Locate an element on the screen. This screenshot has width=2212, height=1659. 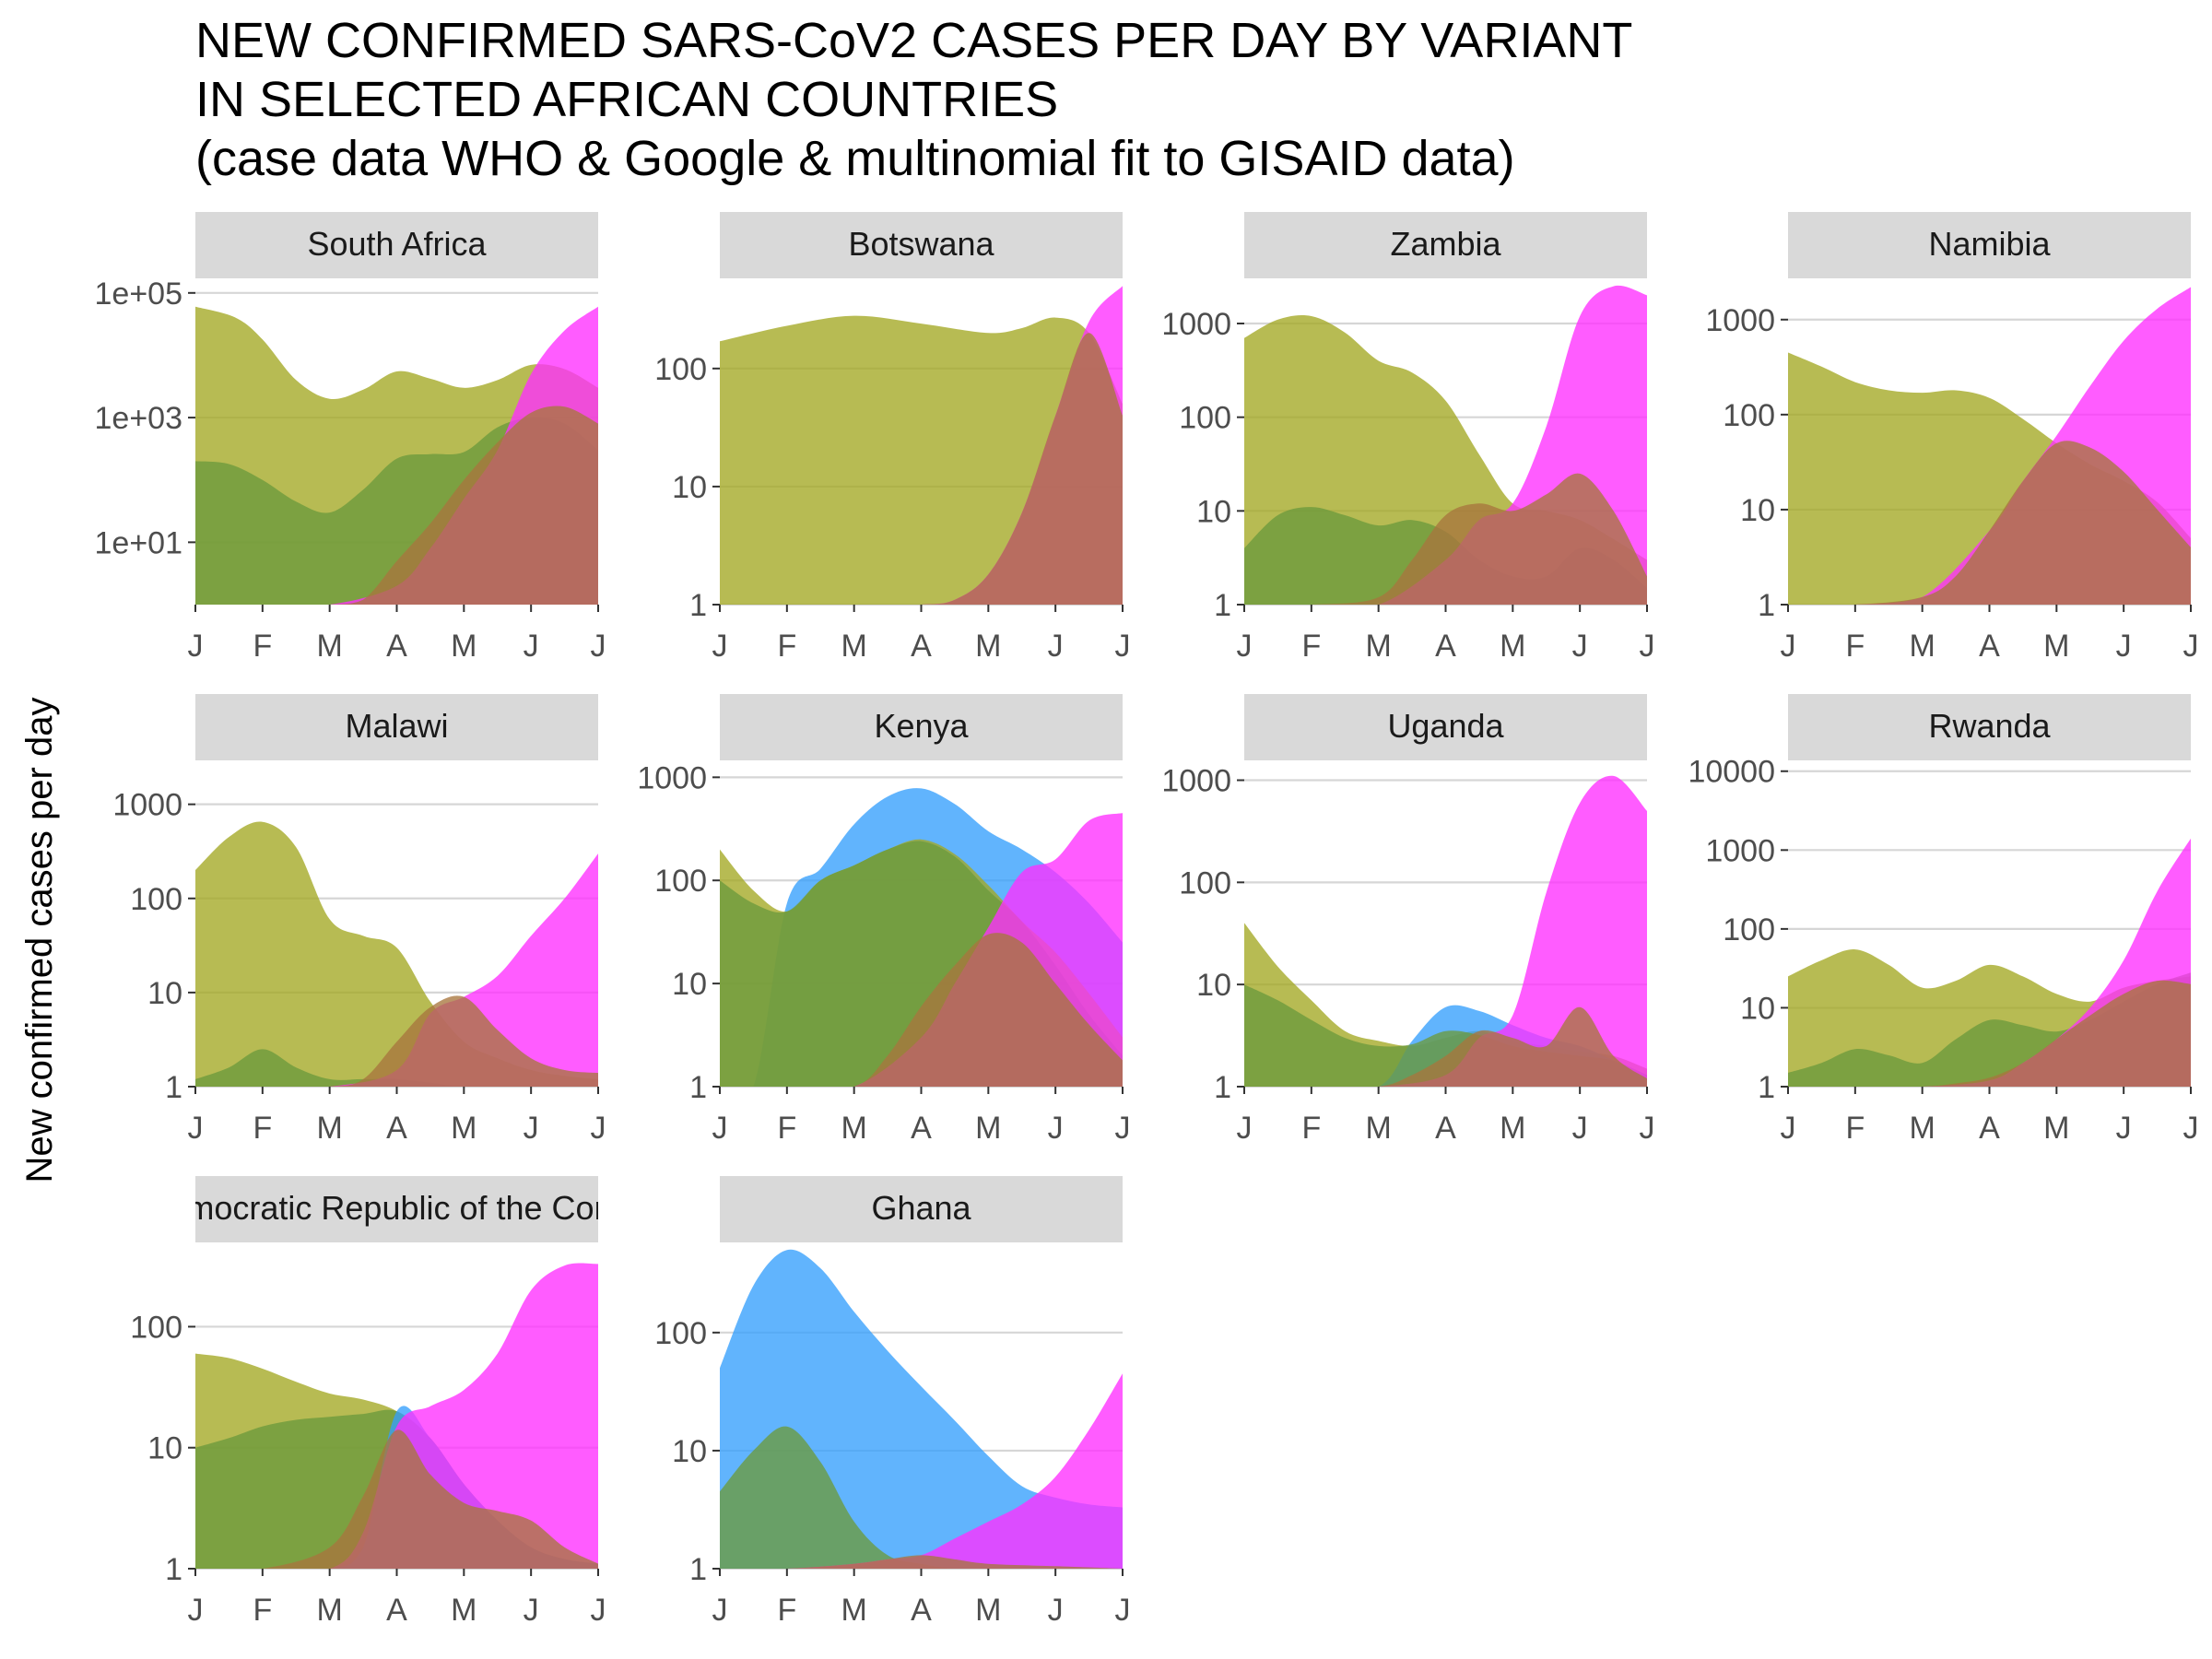
panel-ghana: Ghana 1 10 100 J F M A M J J is located at coordinates (892, 1402).